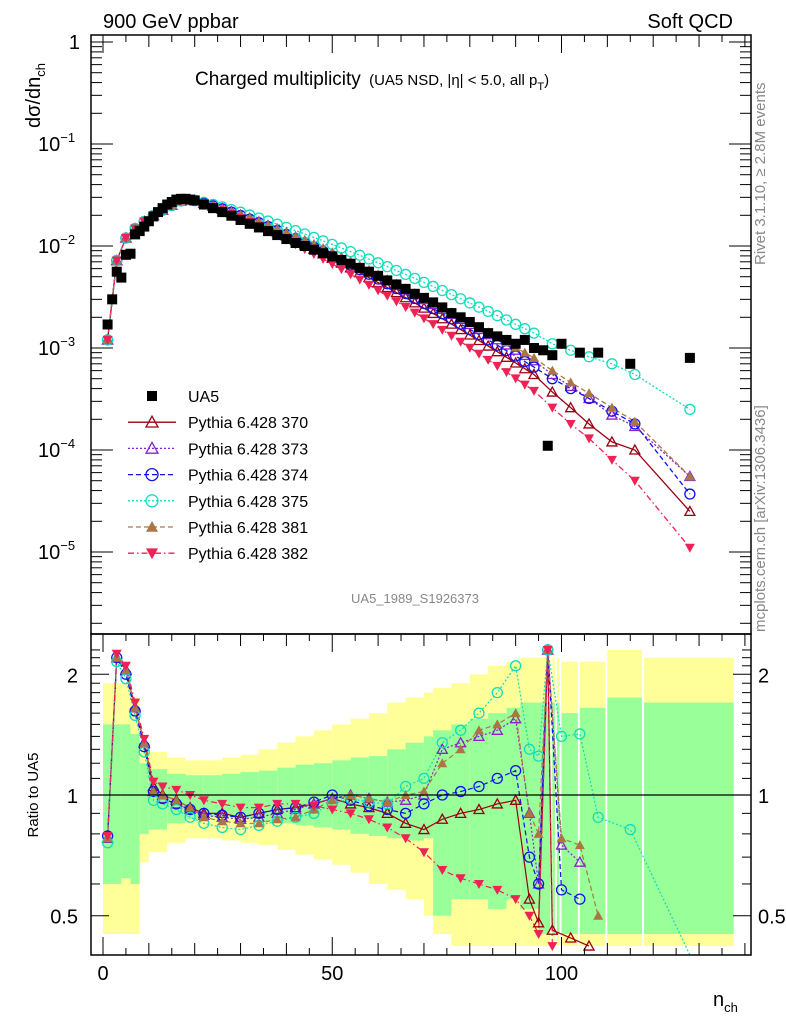 Image resolution: width=786 pixels, height=1024 pixels. Describe the element at coordinates (453, 80) in the screenshot. I see `title-sub: (UA5 NSD, |η| < 5.0, all p` at that location.